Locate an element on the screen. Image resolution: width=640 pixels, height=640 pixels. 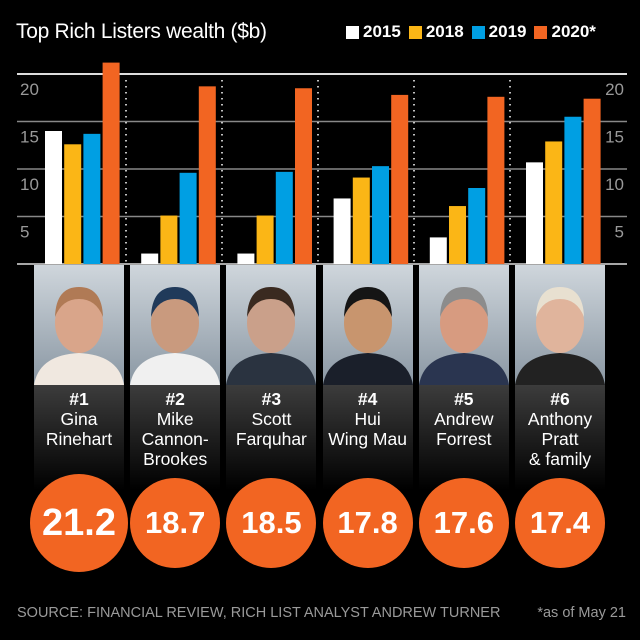
person-name: #6 Anthony Pratt & family is located at coordinates (560, 429).